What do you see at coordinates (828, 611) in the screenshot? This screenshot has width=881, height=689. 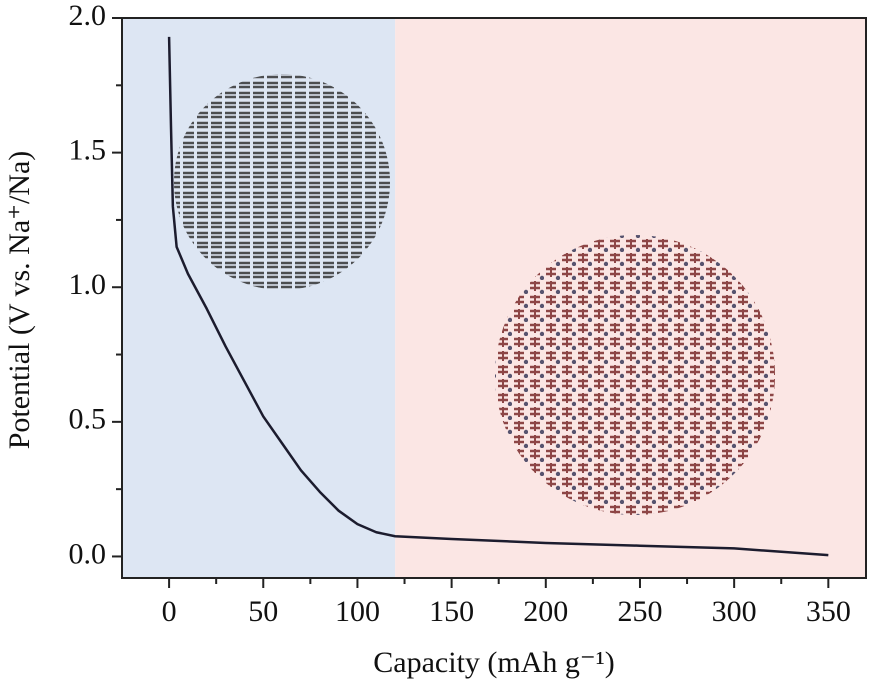 I see `x-tick-label: 350` at bounding box center [828, 611].